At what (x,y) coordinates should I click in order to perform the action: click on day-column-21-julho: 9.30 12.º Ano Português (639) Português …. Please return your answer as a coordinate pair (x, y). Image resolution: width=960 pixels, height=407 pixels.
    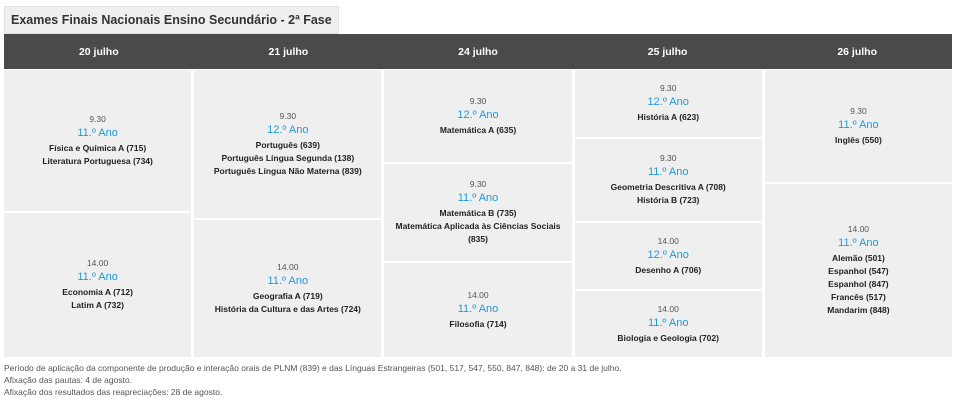
    Looking at the image, I should click on (288, 213).